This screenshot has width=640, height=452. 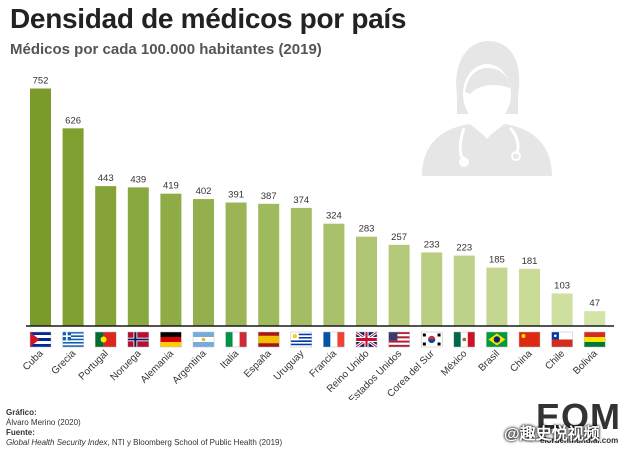 What do you see at coordinates (497, 296) in the screenshot?
I see `bar-brasil` at bounding box center [497, 296].